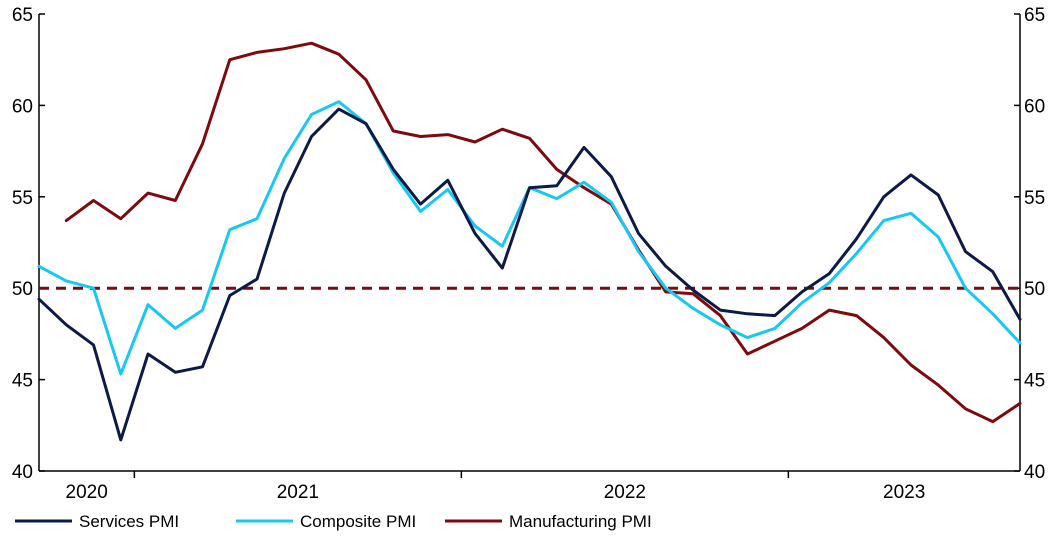 Image resolution: width=1059 pixels, height=538 pixels. What do you see at coordinates (22, 15) in the screenshot?
I see `y-tick-label-left: 65` at bounding box center [22, 15].